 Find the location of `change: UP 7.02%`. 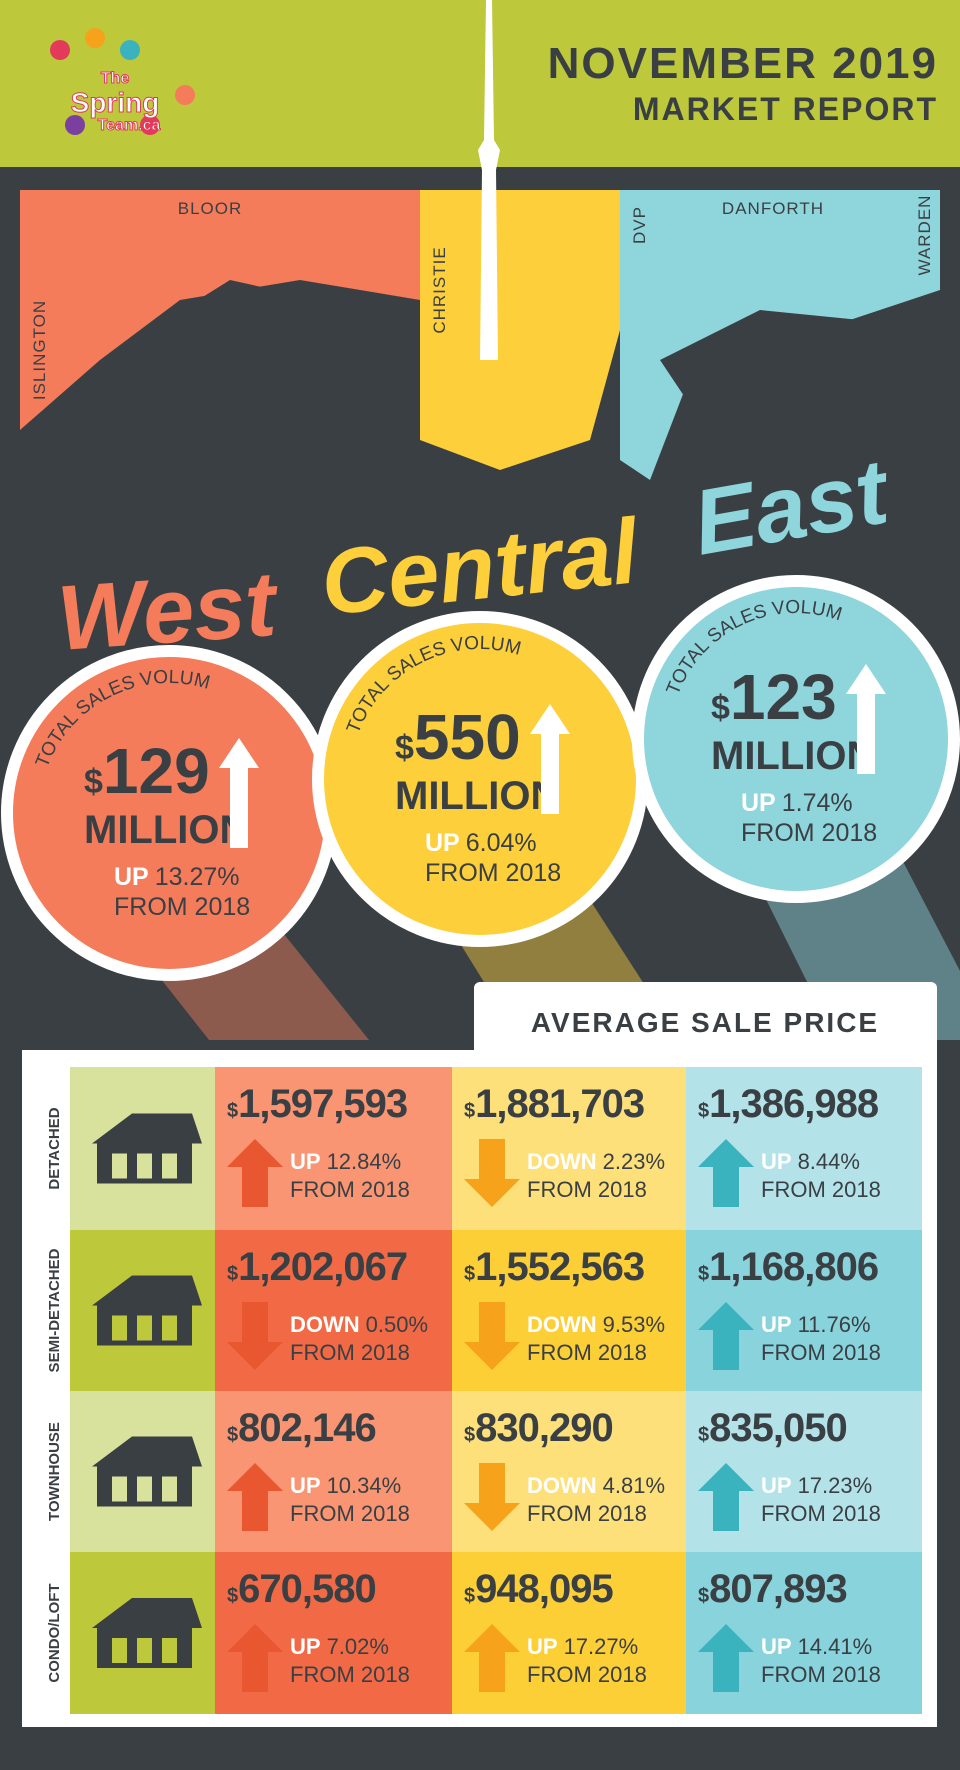

change: UP 7.02% is located at coordinates (339, 1646).